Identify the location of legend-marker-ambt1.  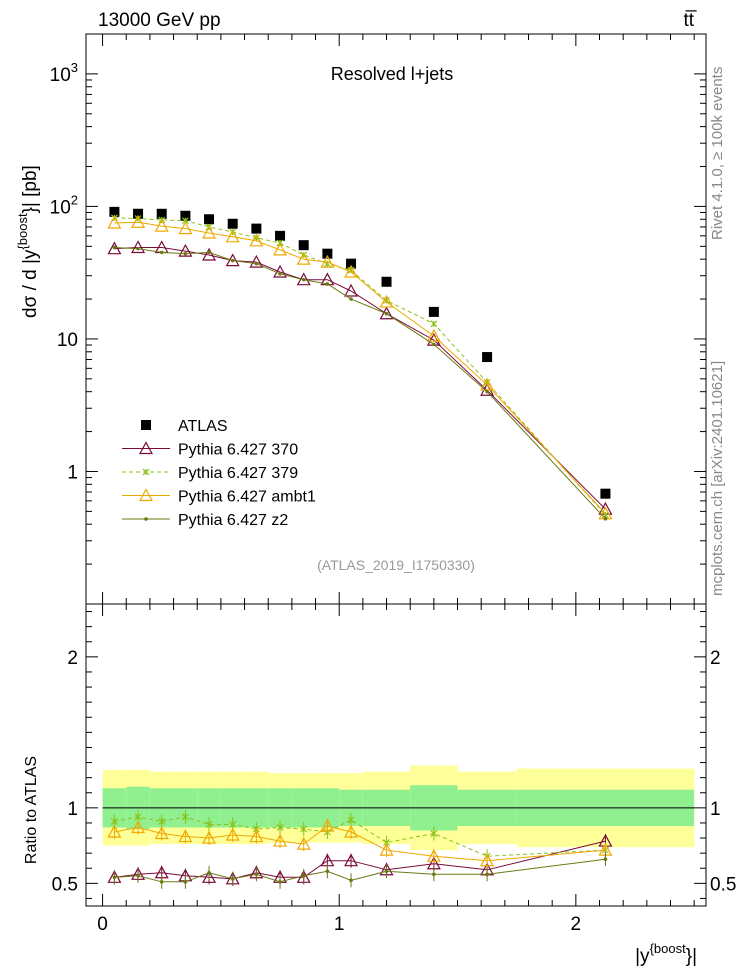
(146, 495).